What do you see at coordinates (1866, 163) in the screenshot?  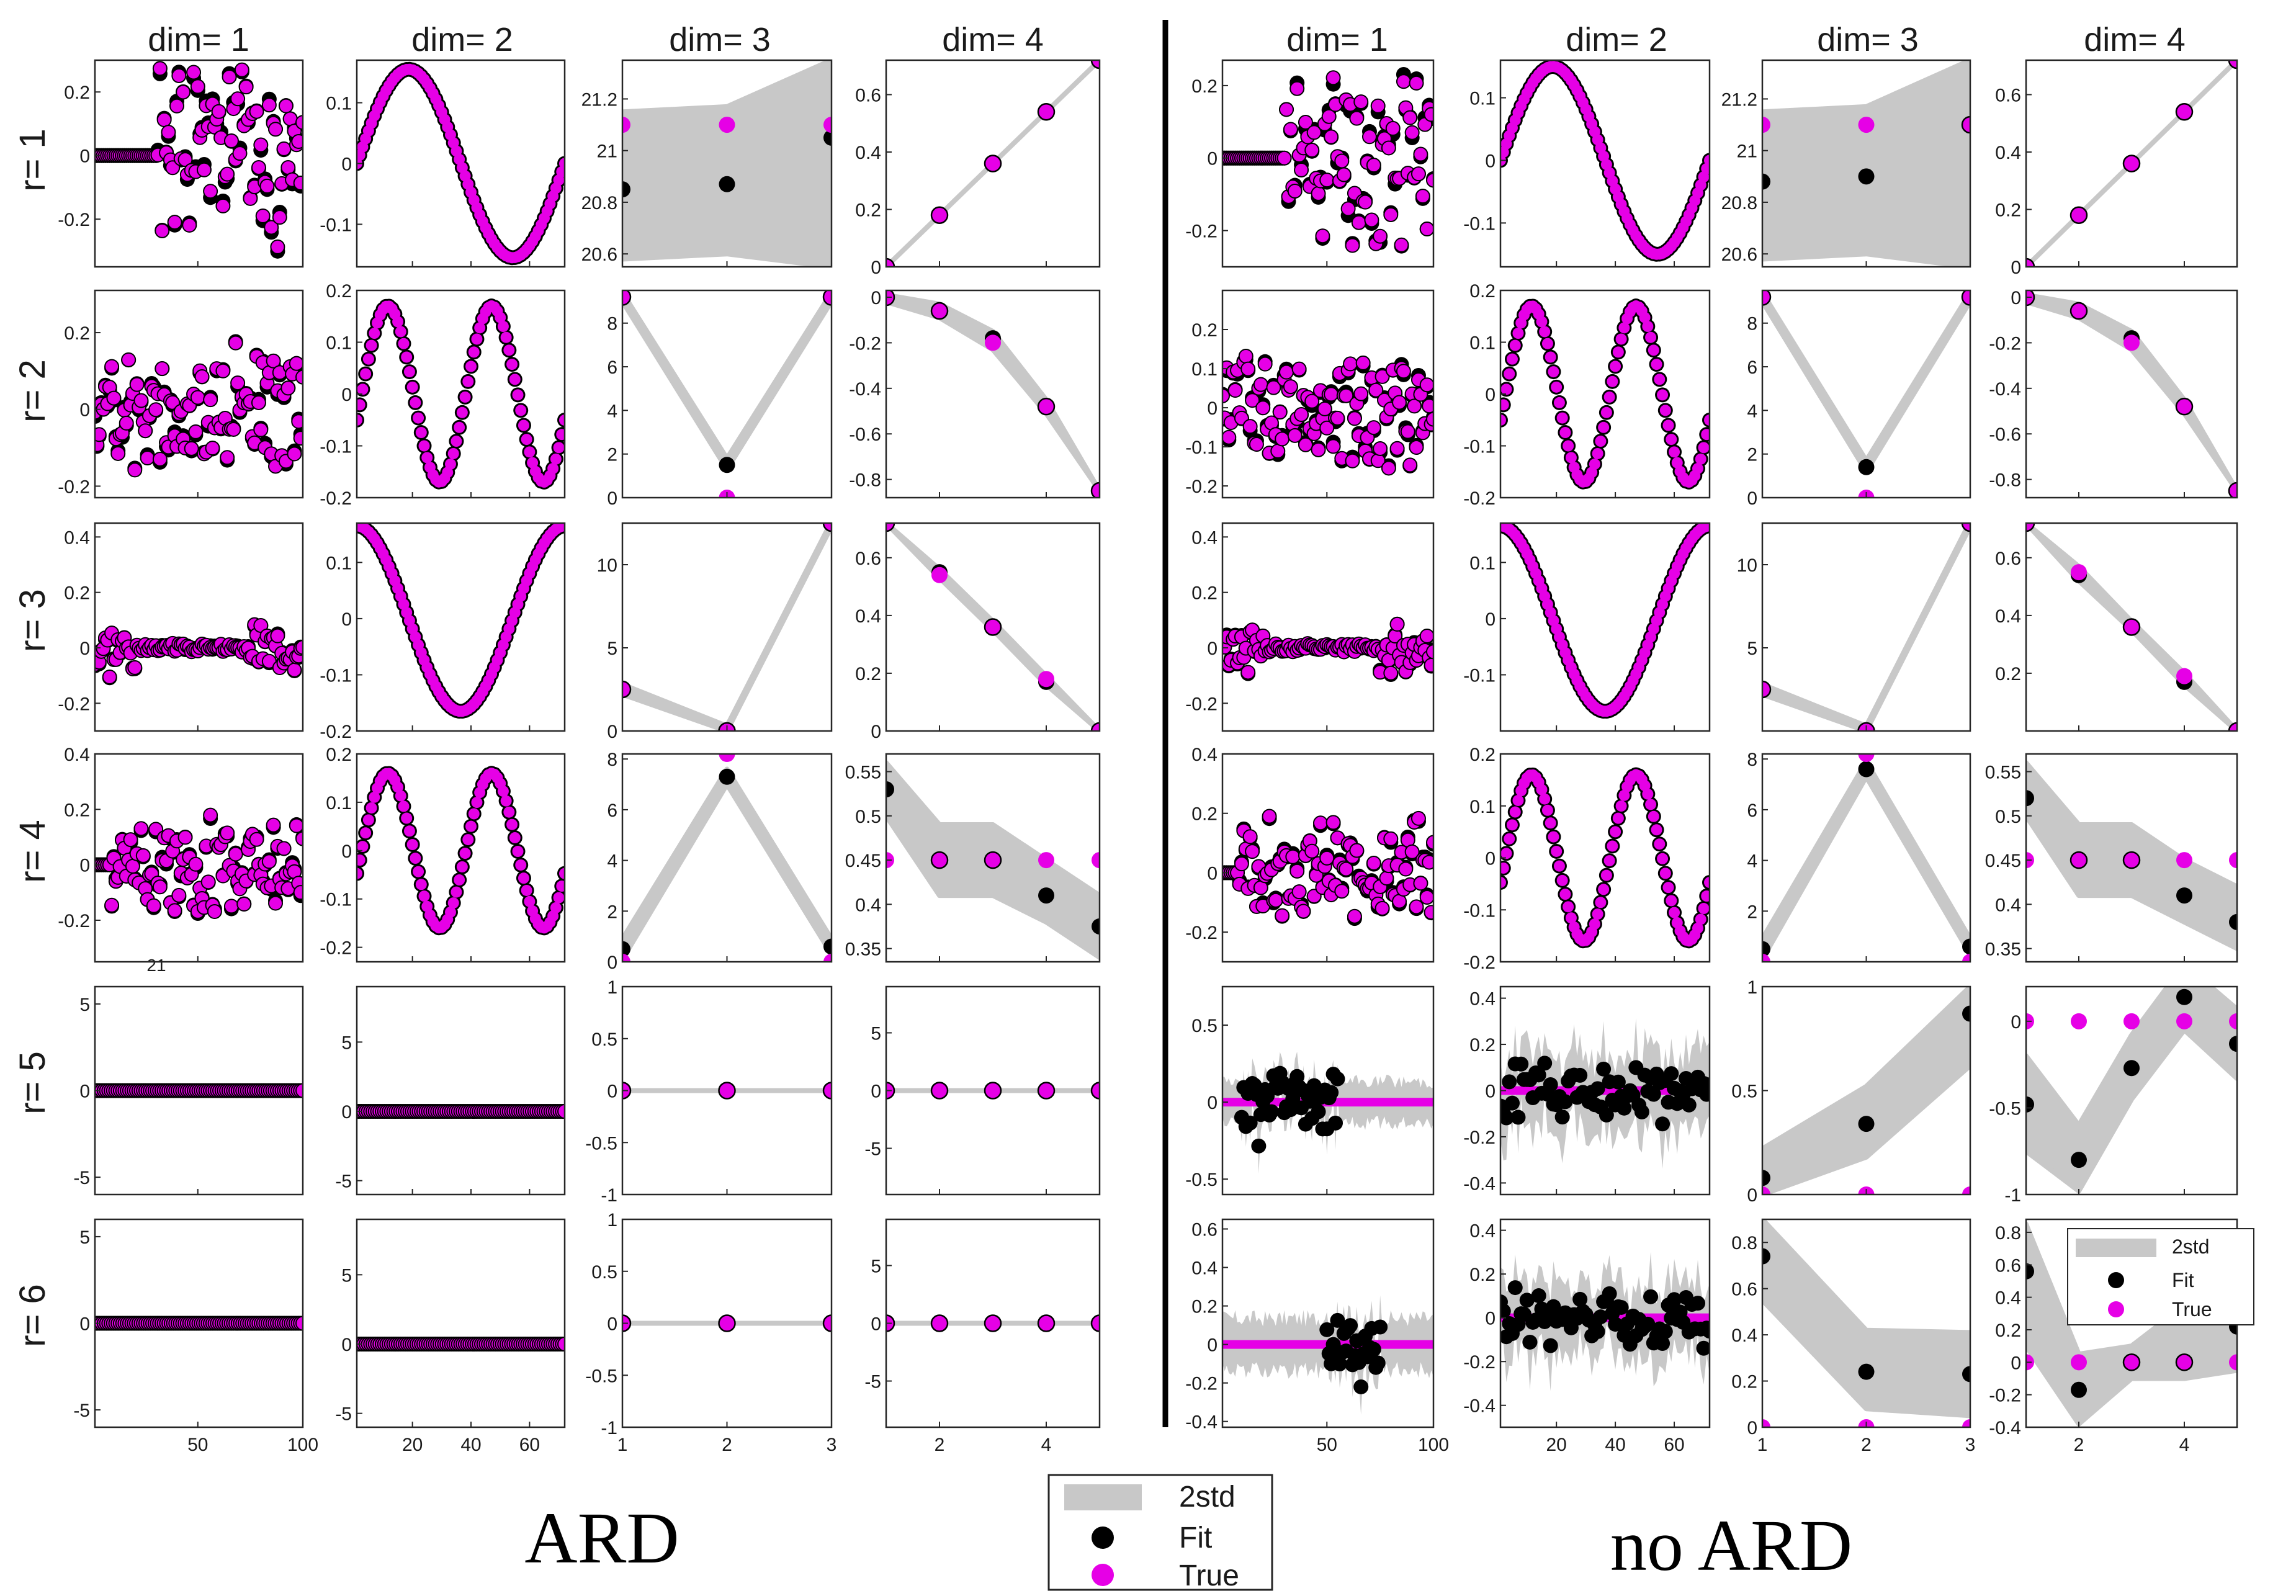 I see `plot-area-noard-r1-d3` at bounding box center [1866, 163].